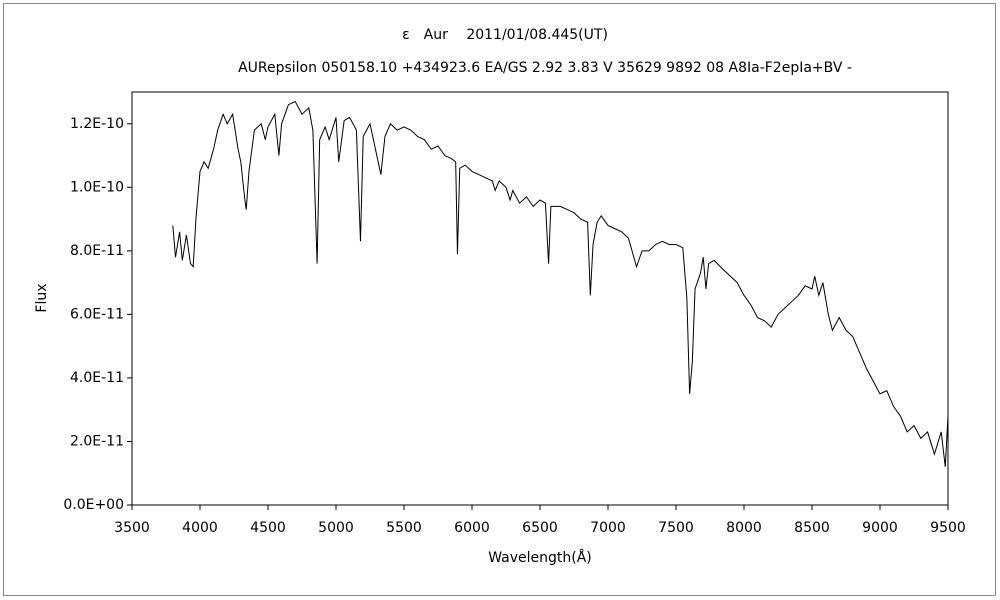 The image size is (1000, 600). What do you see at coordinates (472, 528) in the screenshot?
I see `x-tick-label: 6000` at bounding box center [472, 528].